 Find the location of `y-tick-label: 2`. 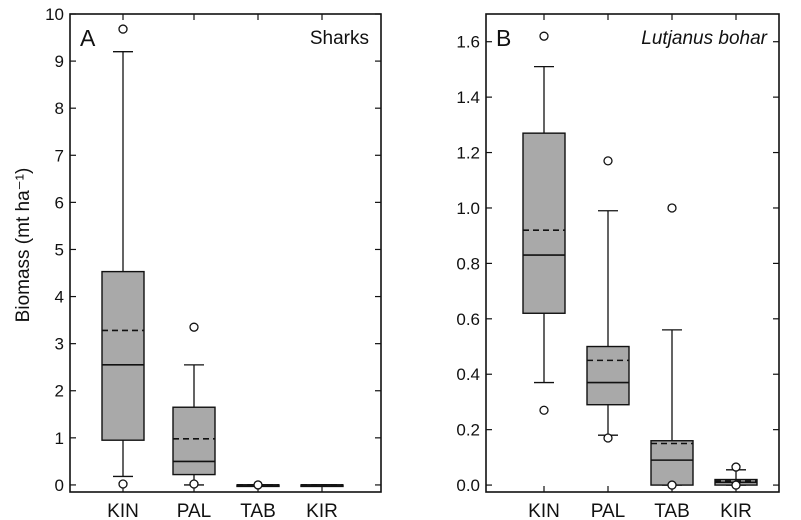

y-tick-label: 2 is located at coordinates (59, 391).